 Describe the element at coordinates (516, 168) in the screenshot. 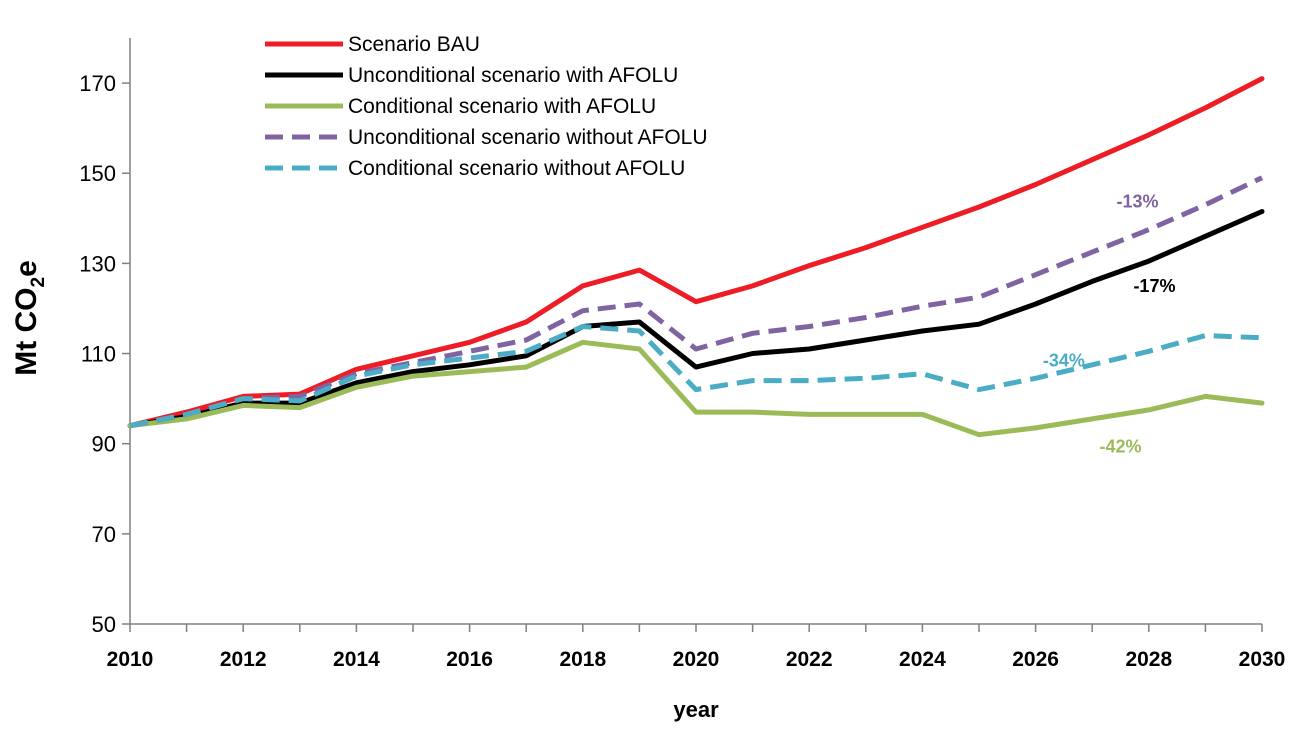

I see `legend-label: Conditional scenario without AFOLU` at that location.